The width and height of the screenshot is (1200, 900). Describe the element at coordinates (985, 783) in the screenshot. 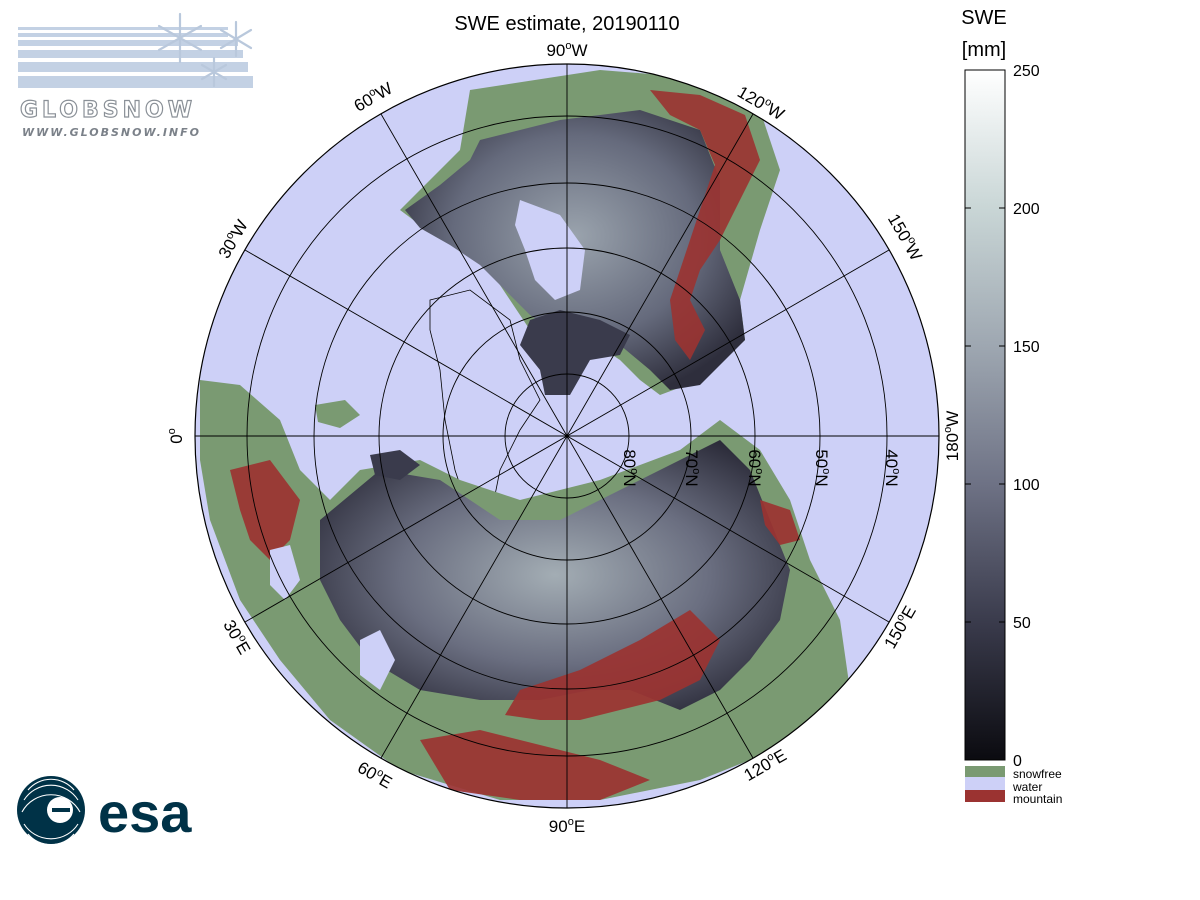

I see `colorbar-swatch-water` at that location.